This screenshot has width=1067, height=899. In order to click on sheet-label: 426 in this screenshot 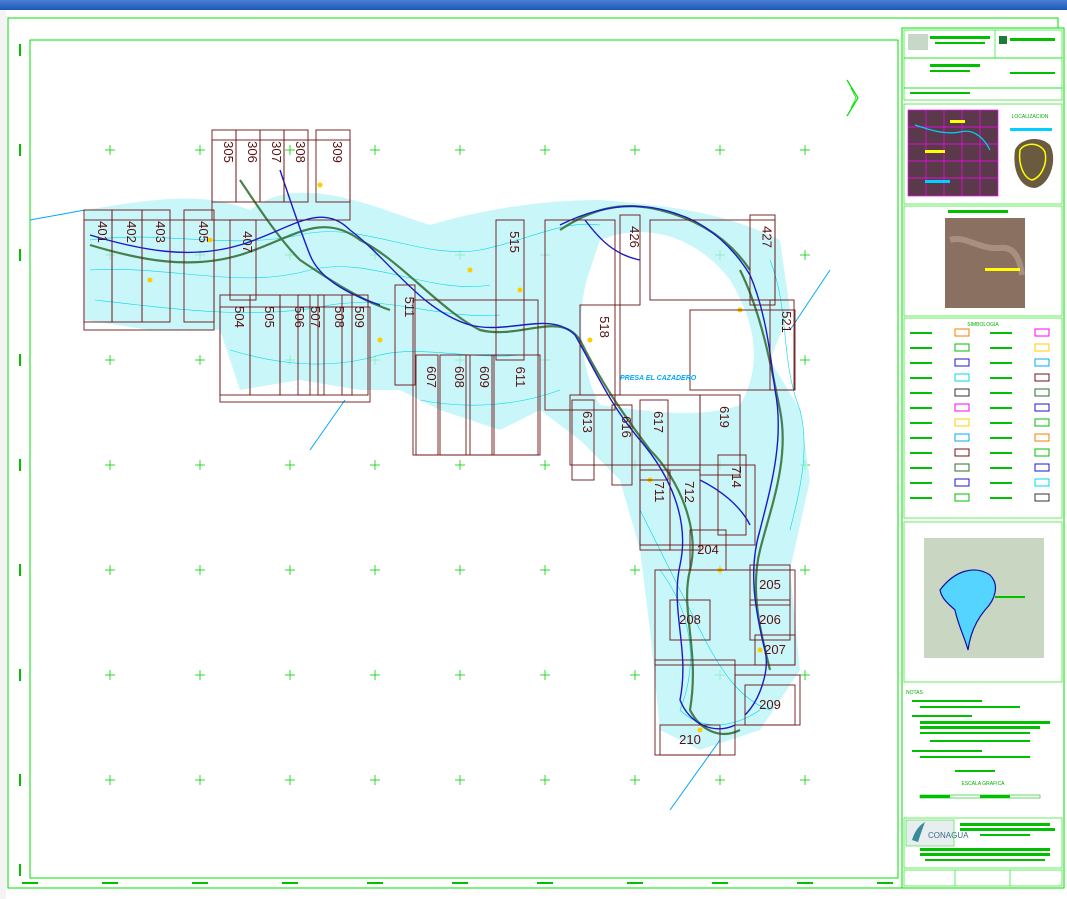, I will do `click(634, 237)`.